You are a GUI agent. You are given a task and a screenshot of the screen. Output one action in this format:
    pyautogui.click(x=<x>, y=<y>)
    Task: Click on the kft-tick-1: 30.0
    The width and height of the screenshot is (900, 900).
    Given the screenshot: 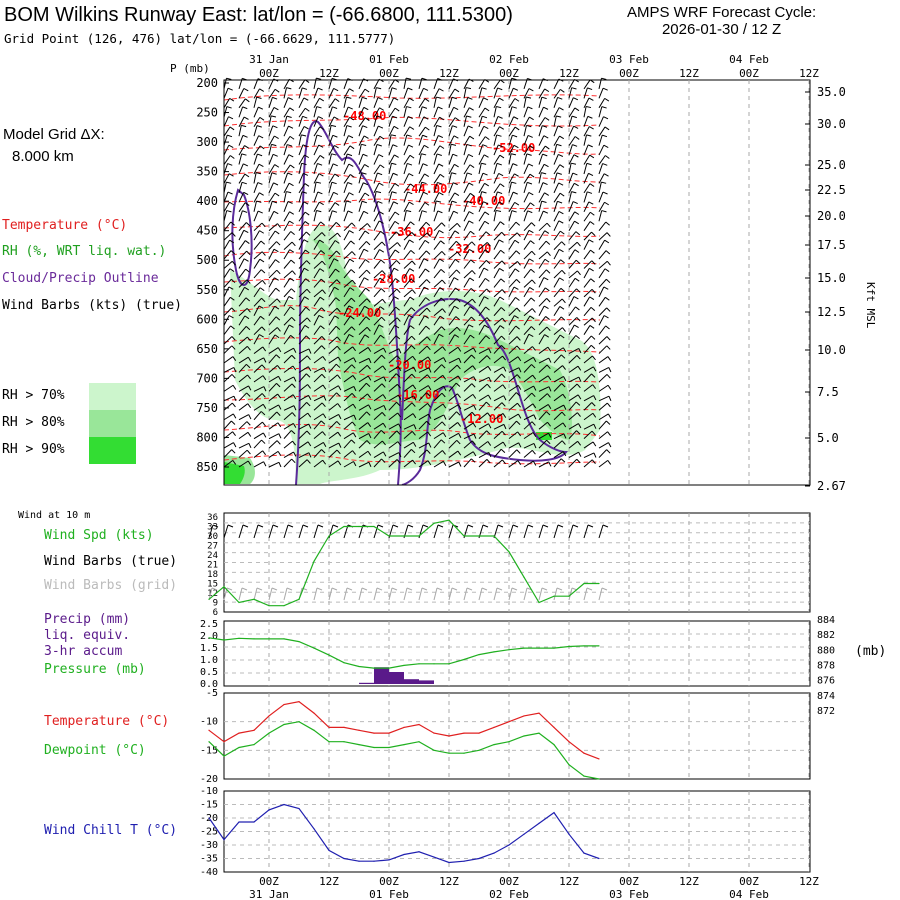 What is the action you would take?
    pyautogui.click(x=831, y=124)
    